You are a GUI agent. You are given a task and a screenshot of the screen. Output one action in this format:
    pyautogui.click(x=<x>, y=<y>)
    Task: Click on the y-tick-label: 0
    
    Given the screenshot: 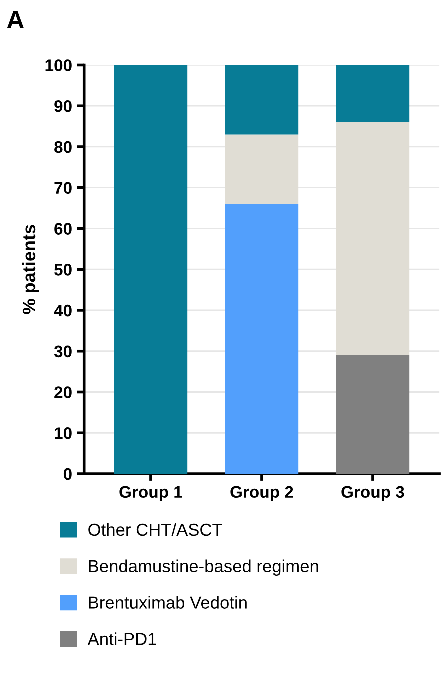 What is the action you would take?
    pyautogui.click(x=68, y=474)
    